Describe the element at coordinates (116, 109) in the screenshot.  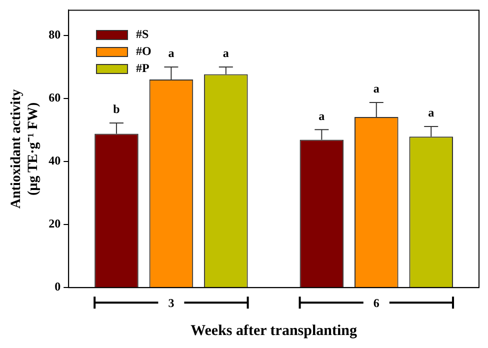
I see `annotation: b` at that location.